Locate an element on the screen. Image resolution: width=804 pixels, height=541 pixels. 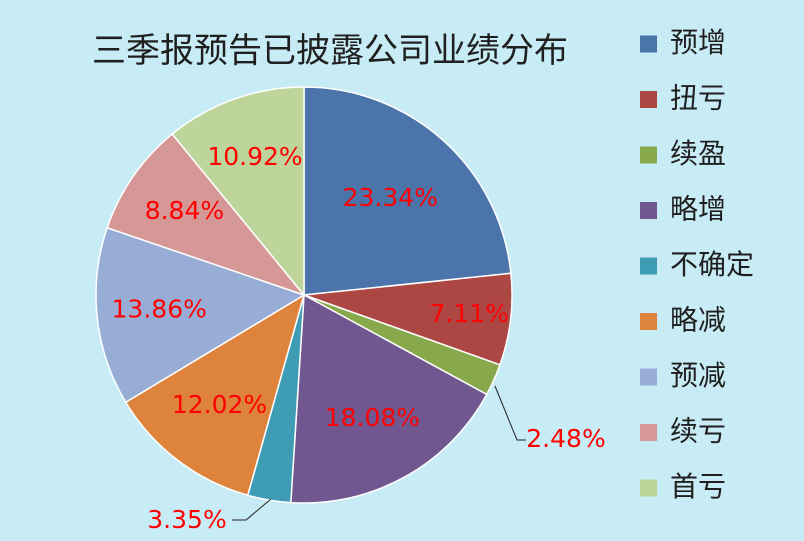
chart-title: 三季报预告已披露公司业绩分布 is located at coordinates (330, 51).